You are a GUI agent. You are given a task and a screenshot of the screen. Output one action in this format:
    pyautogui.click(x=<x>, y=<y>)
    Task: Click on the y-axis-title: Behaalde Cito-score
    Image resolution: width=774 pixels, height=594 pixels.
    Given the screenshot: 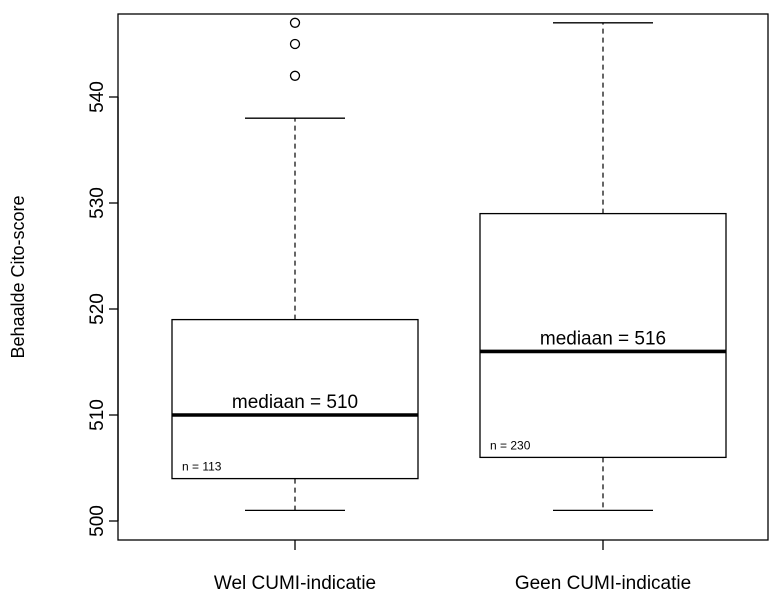 What is the action you would take?
    pyautogui.click(x=18, y=276)
    